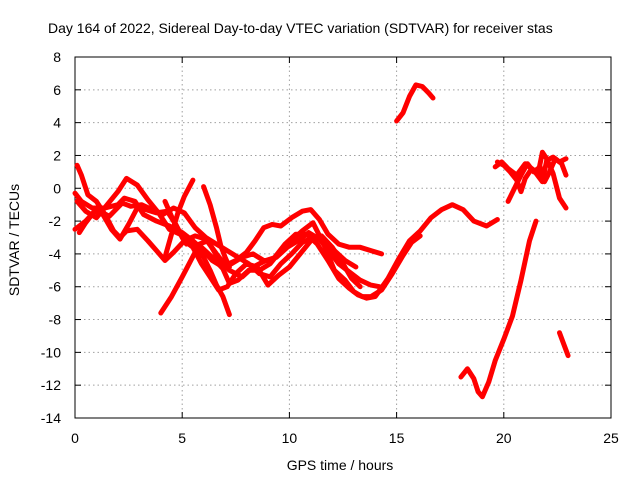 This screenshot has width=640, height=480. What do you see at coordinates (55, 320) in the screenshot?
I see `y-tick-label: -8` at bounding box center [55, 320].